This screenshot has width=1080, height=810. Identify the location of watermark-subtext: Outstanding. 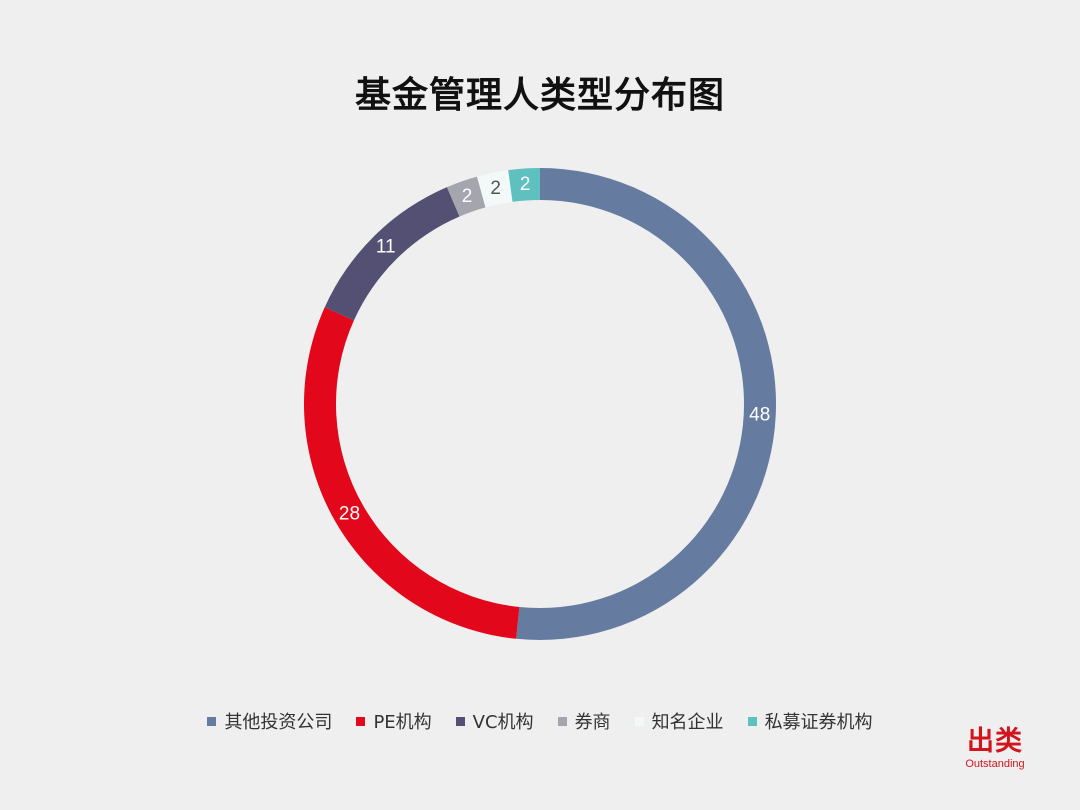
(995, 764).